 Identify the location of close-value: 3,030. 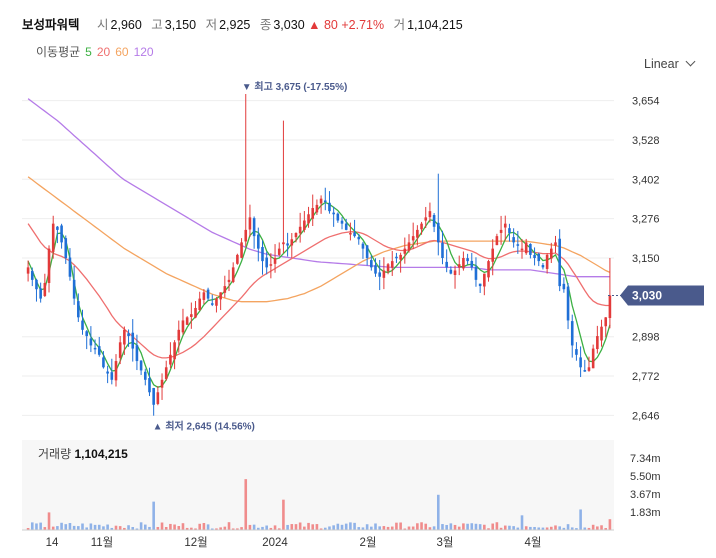
(289, 25).